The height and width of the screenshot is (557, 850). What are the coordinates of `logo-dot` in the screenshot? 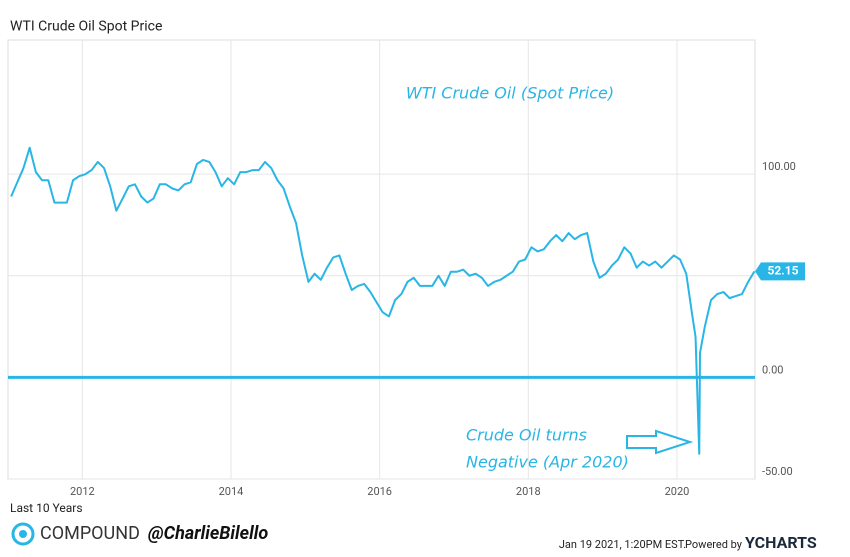 It's located at (23, 534).